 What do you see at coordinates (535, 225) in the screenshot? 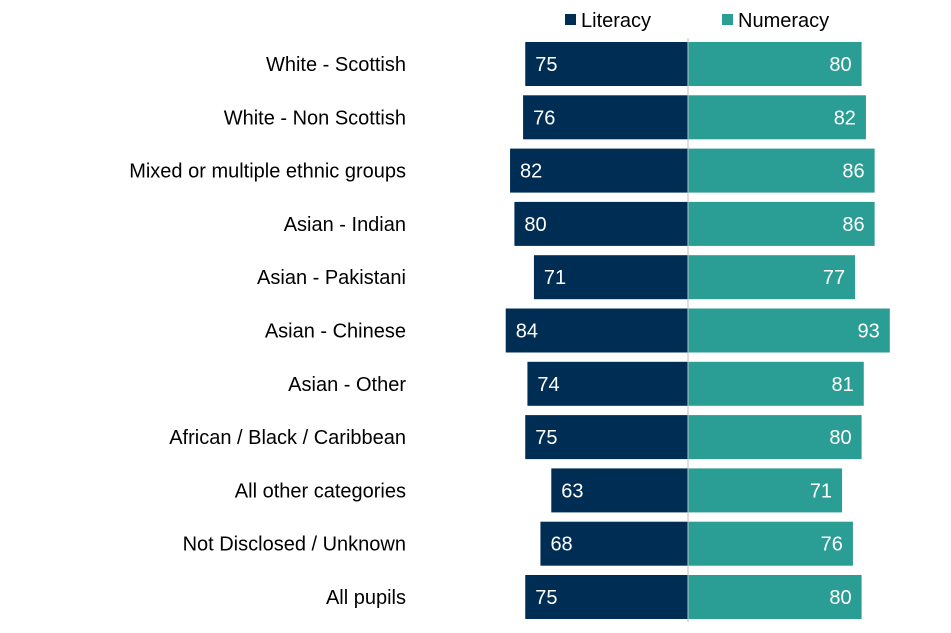
I see `literacy-value-label: 80` at bounding box center [535, 225].